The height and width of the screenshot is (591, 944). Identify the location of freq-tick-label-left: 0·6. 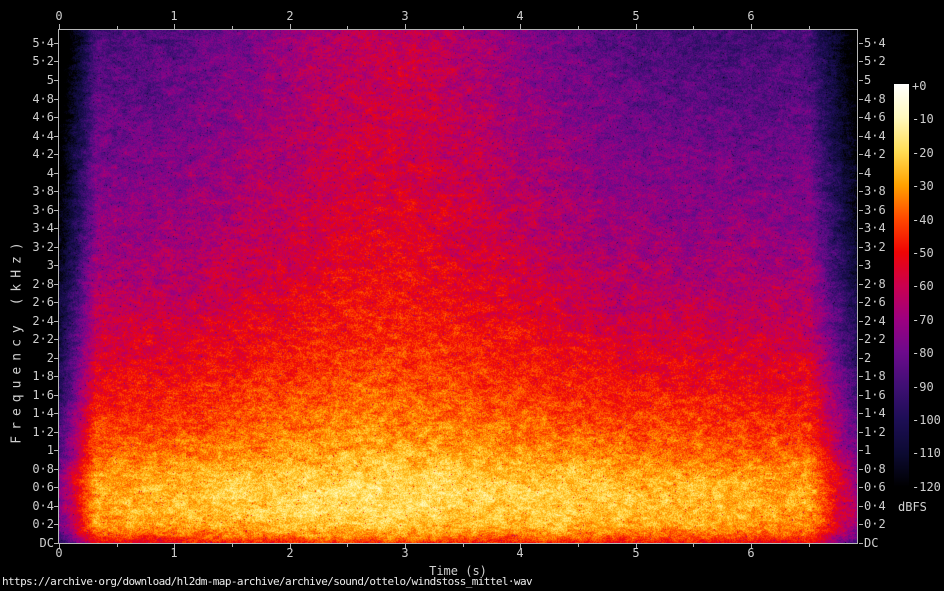
(43, 487).